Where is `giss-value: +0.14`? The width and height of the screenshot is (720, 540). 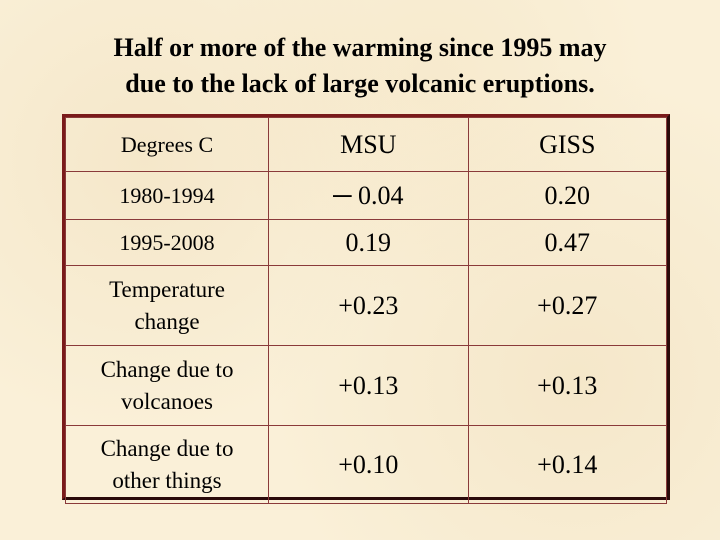 giss-value: +0.14 is located at coordinates (567, 464).